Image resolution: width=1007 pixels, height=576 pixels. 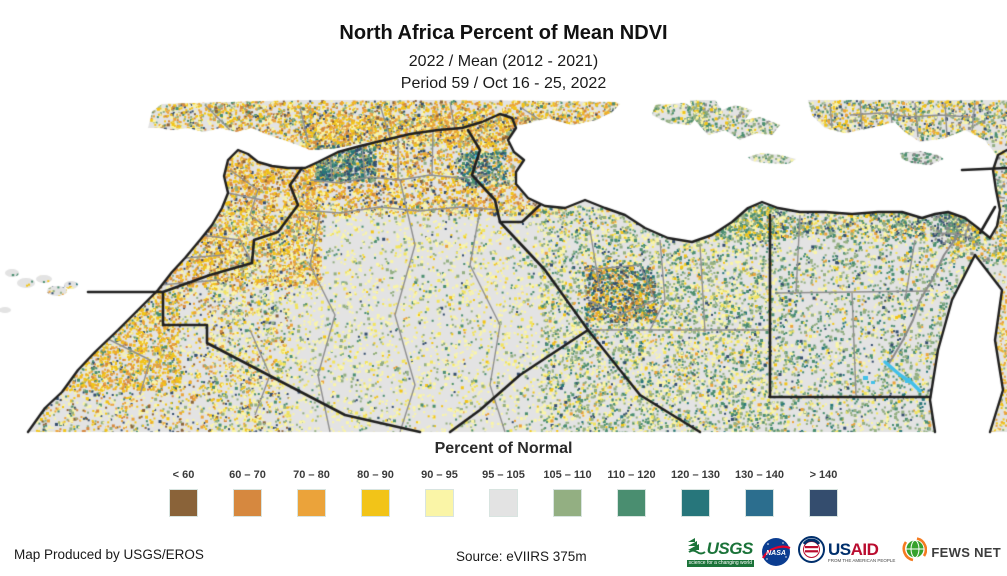 I want to click on nasa-meatball-icon: NASA, so click(x=776, y=552).